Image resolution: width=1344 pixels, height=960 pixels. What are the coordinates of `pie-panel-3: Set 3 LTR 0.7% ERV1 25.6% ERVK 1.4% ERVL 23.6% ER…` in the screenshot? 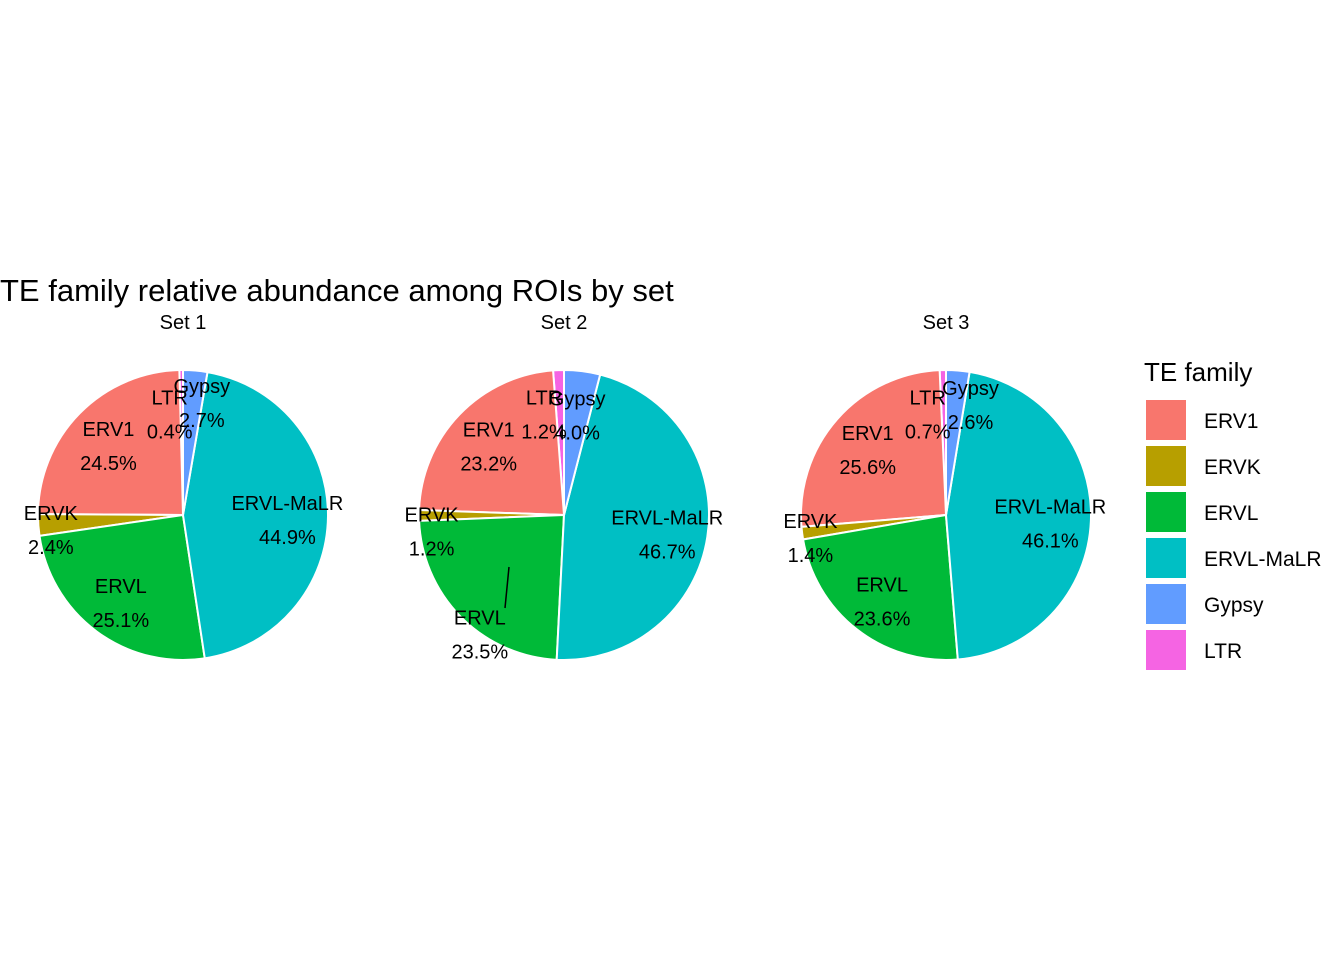 It's located at (944, 486).